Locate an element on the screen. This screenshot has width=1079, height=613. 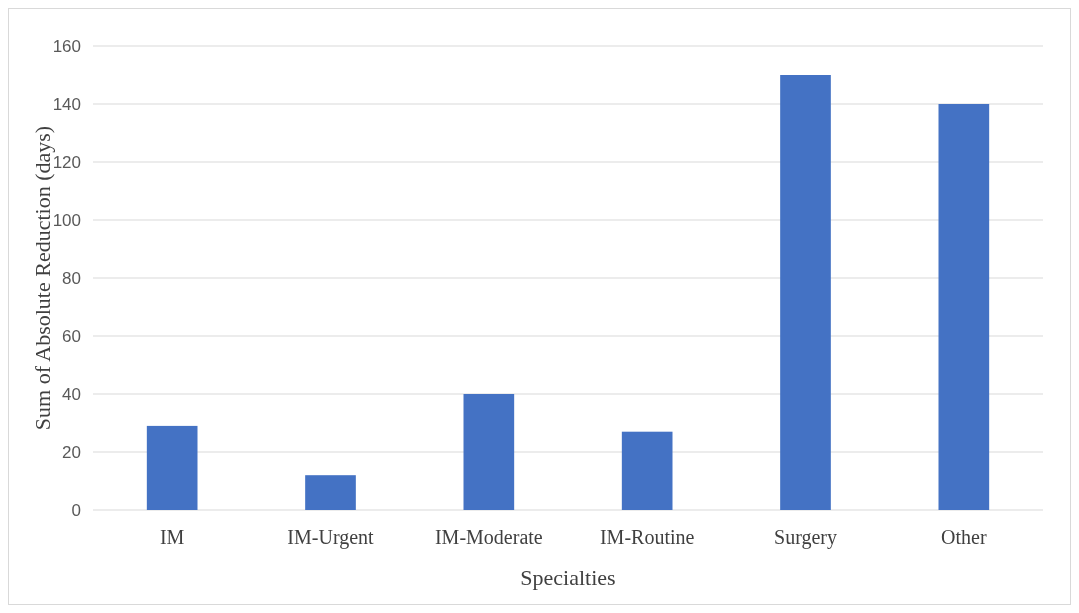
y-tick-label: 0 is located at coordinates (76, 510).